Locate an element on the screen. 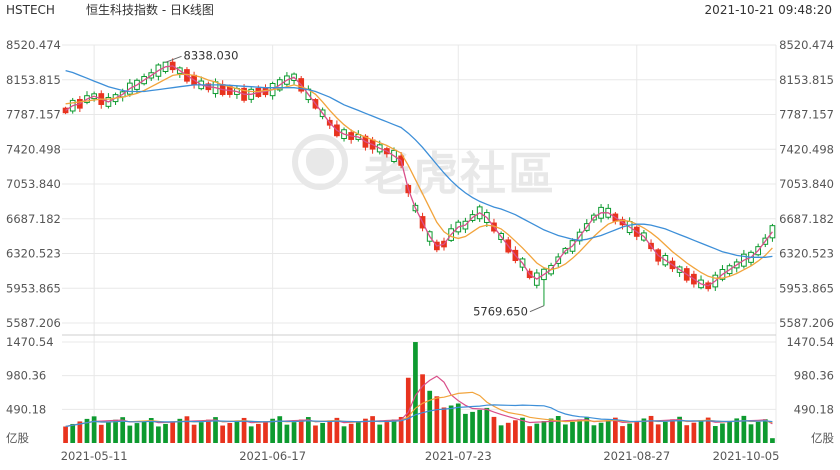  tiger-logo-face is located at coordinates (320, 162).